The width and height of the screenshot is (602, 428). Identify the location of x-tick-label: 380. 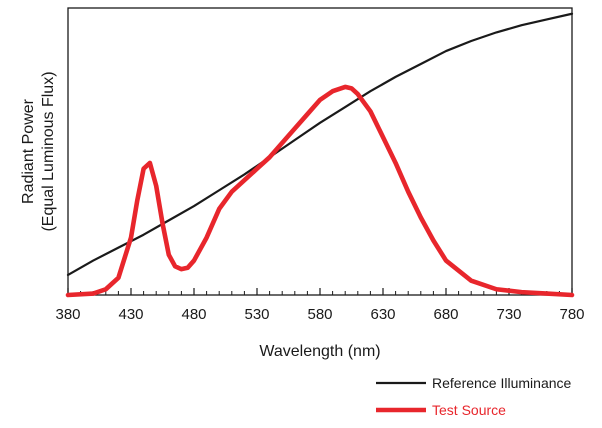
(67, 314).